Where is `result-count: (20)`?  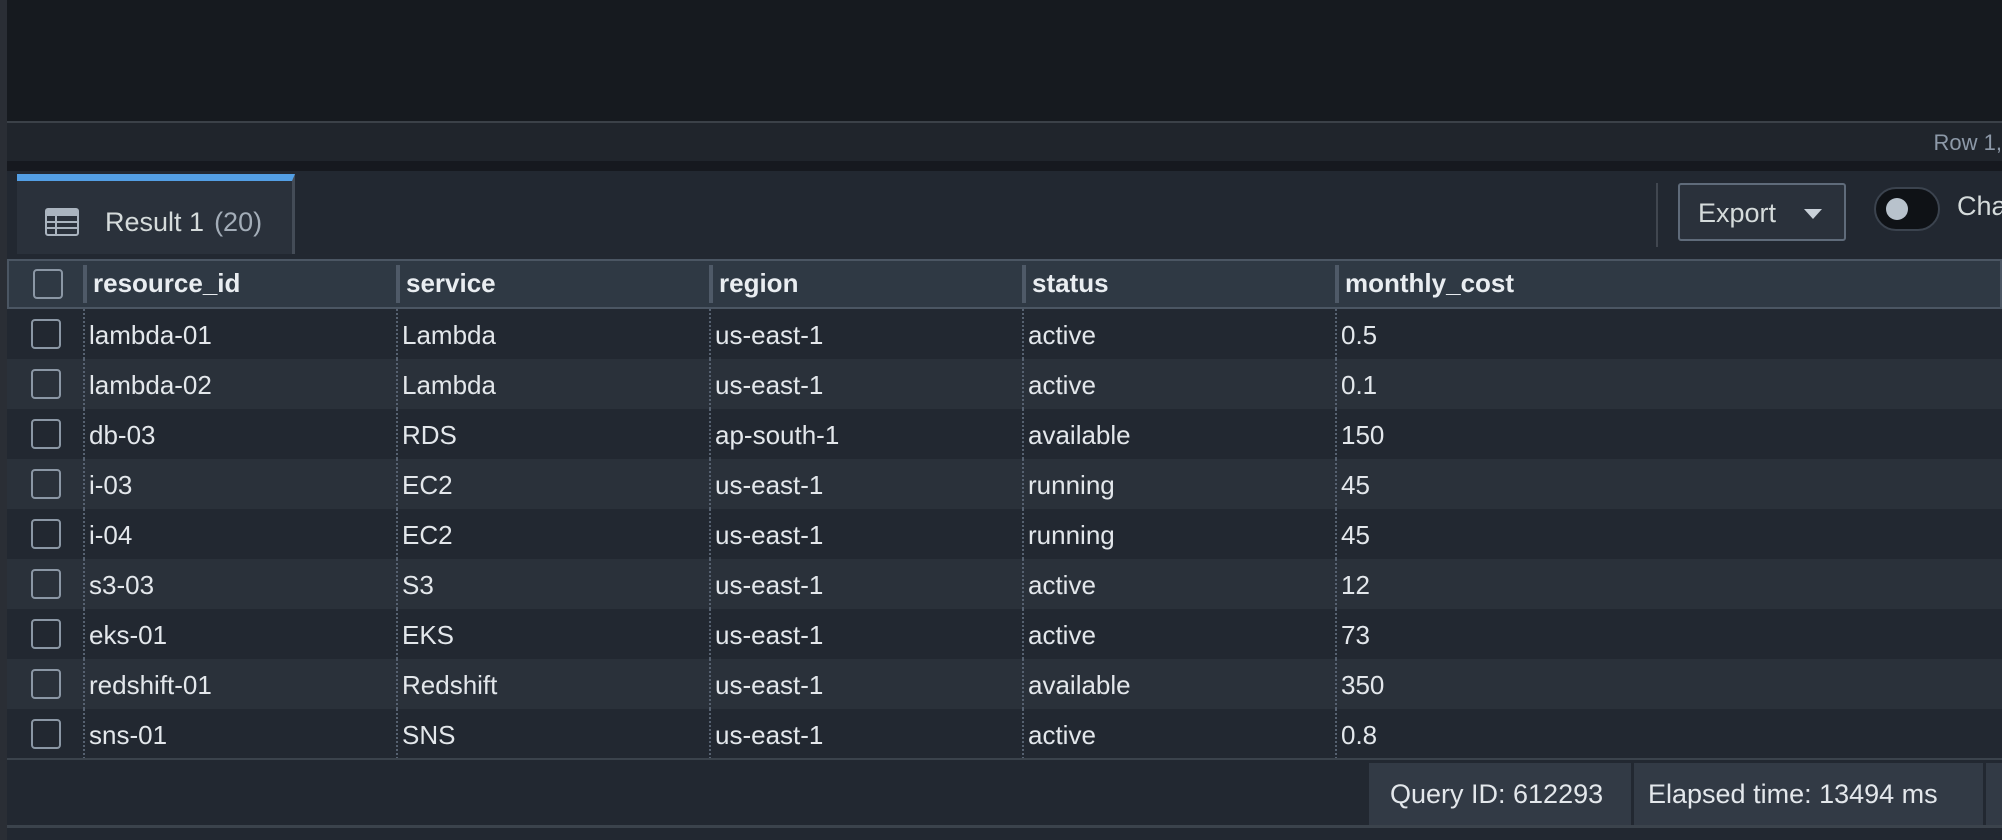 result-count: (20) is located at coordinates (238, 222).